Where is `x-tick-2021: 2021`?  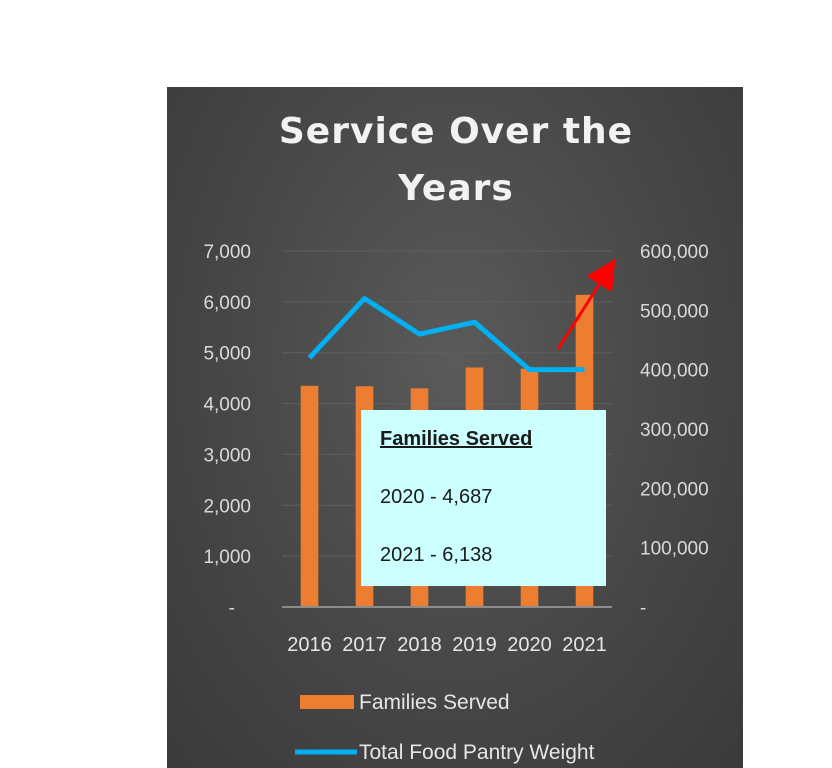
x-tick-2021: 2021 is located at coordinates (584, 645).